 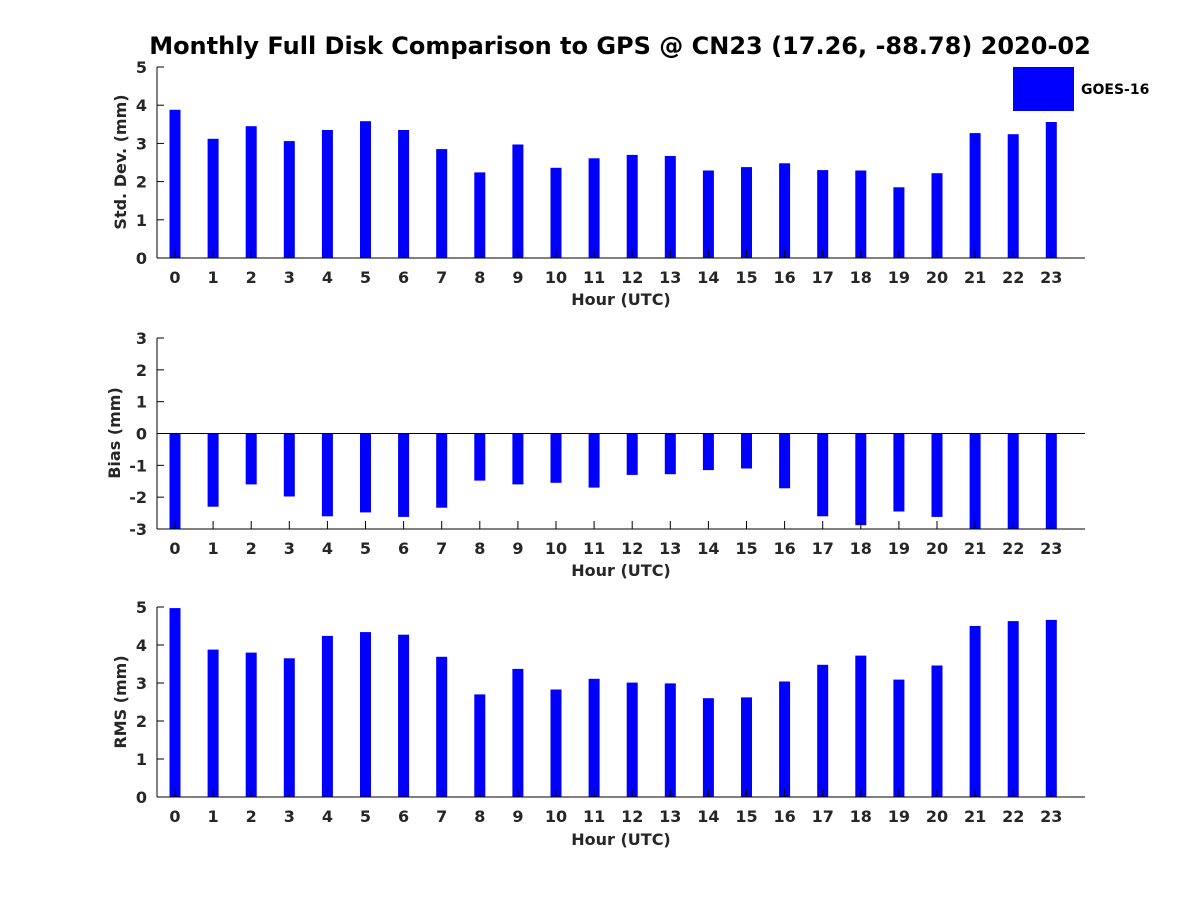 What do you see at coordinates (141, 370) in the screenshot?
I see `ytick-label-bias: 2` at bounding box center [141, 370].